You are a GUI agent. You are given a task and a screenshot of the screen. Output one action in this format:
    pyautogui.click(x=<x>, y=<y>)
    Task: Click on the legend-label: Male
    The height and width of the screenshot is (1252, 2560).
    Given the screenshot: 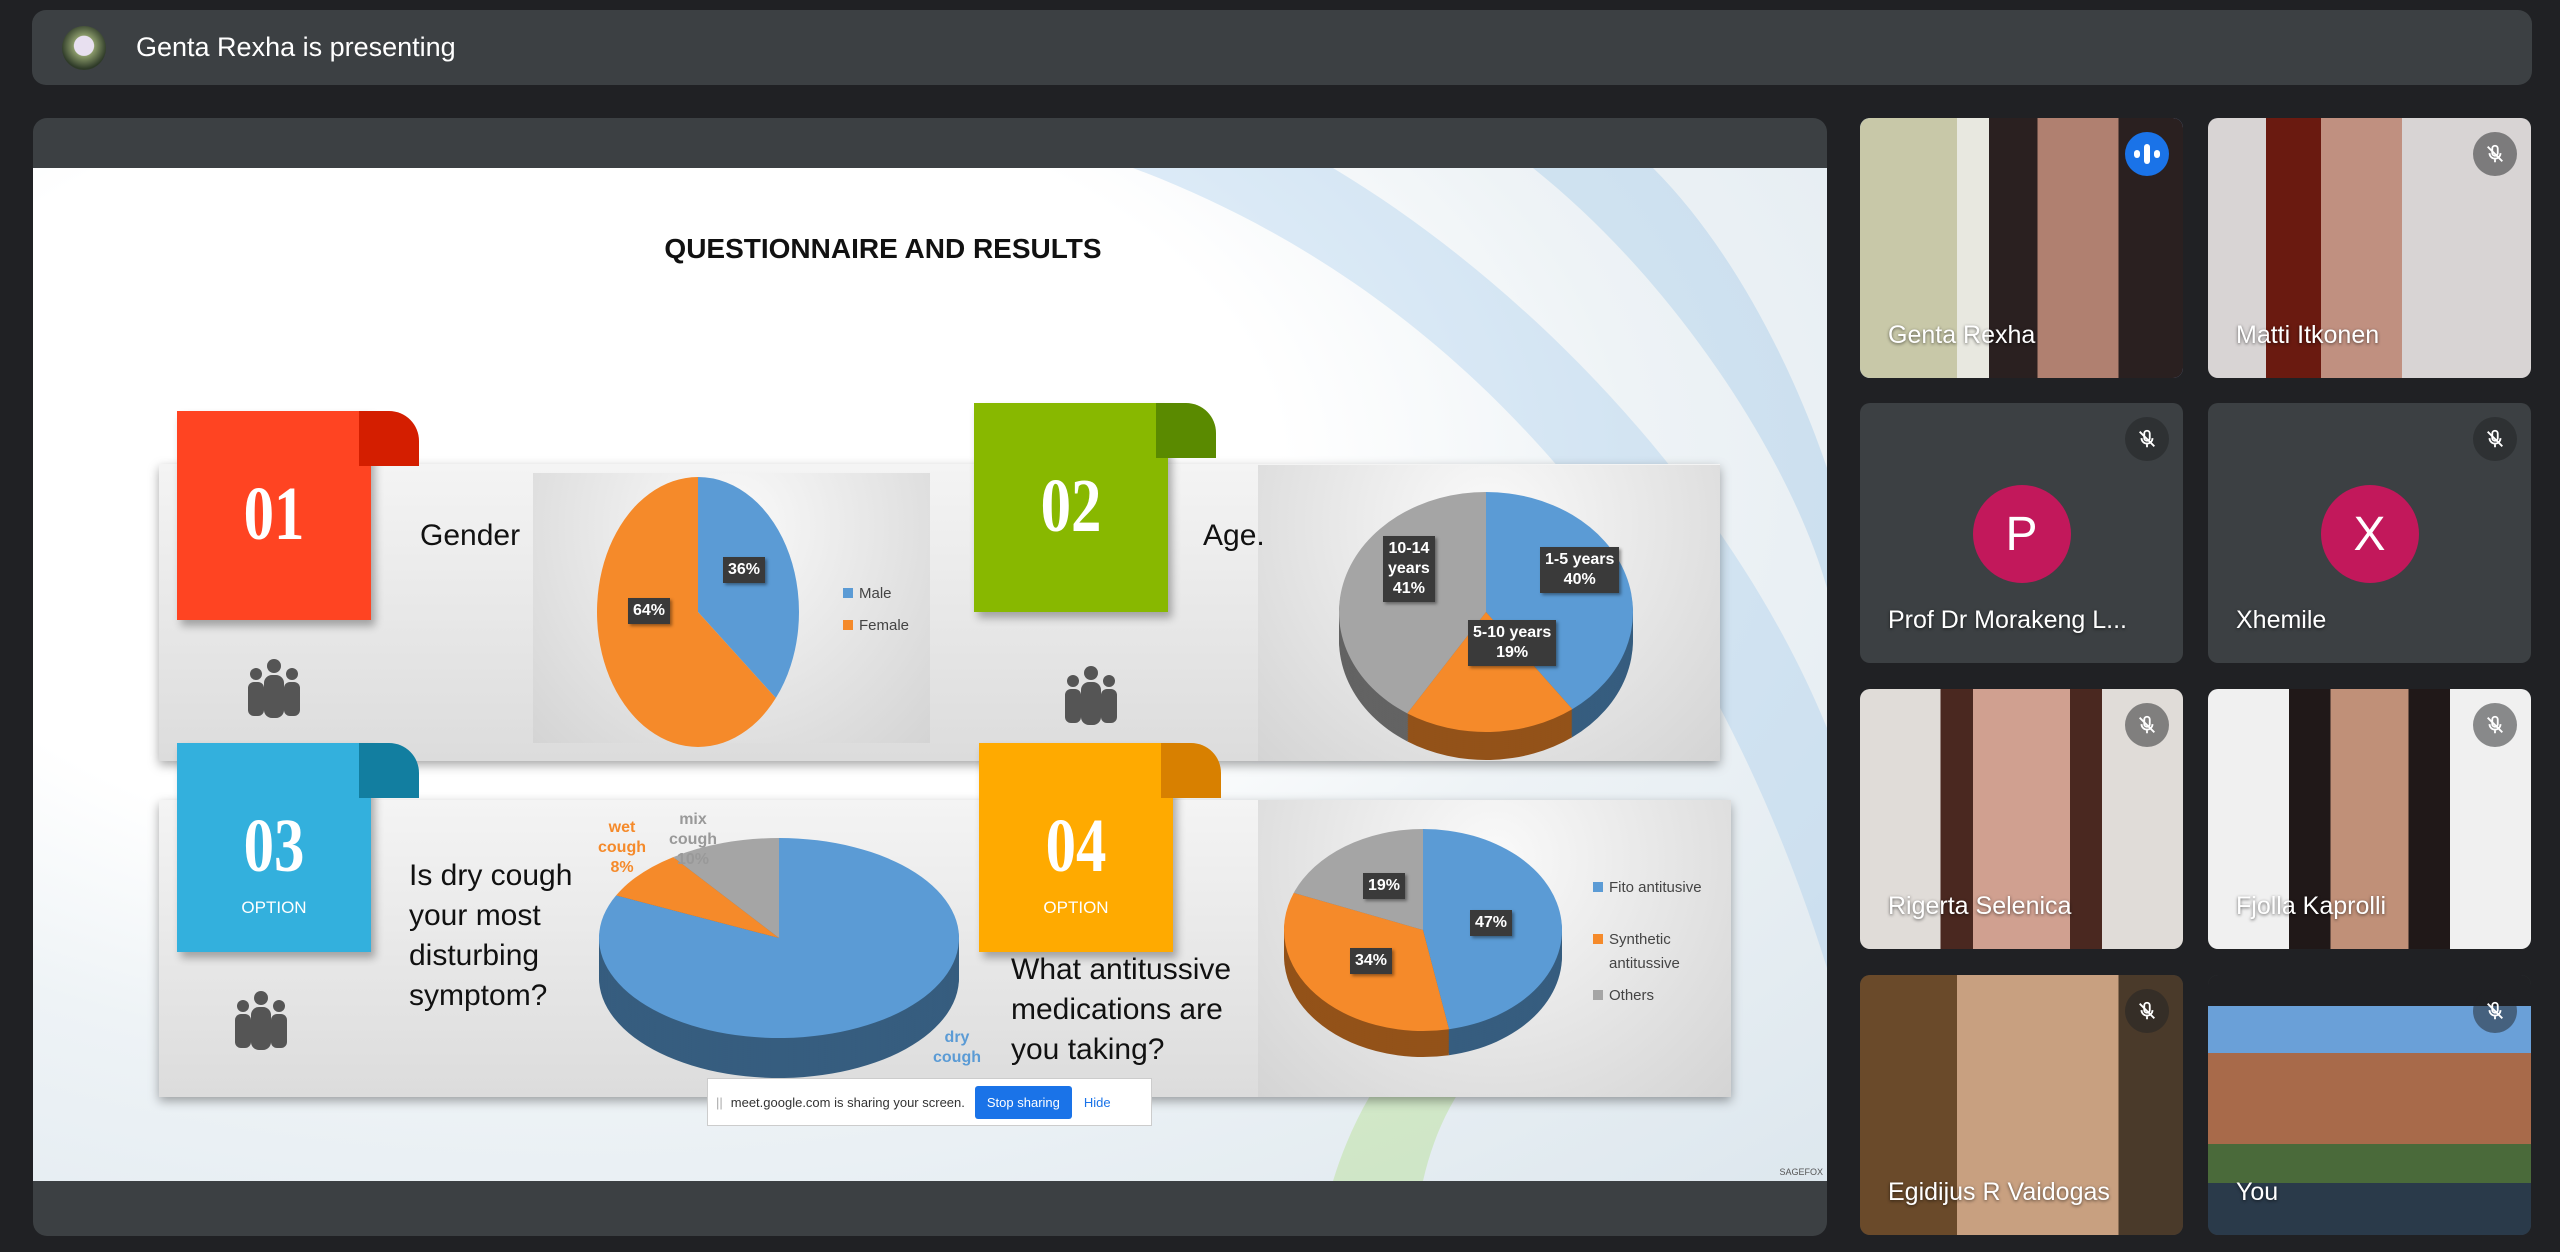 What is the action you would take?
    pyautogui.click(x=875, y=593)
    